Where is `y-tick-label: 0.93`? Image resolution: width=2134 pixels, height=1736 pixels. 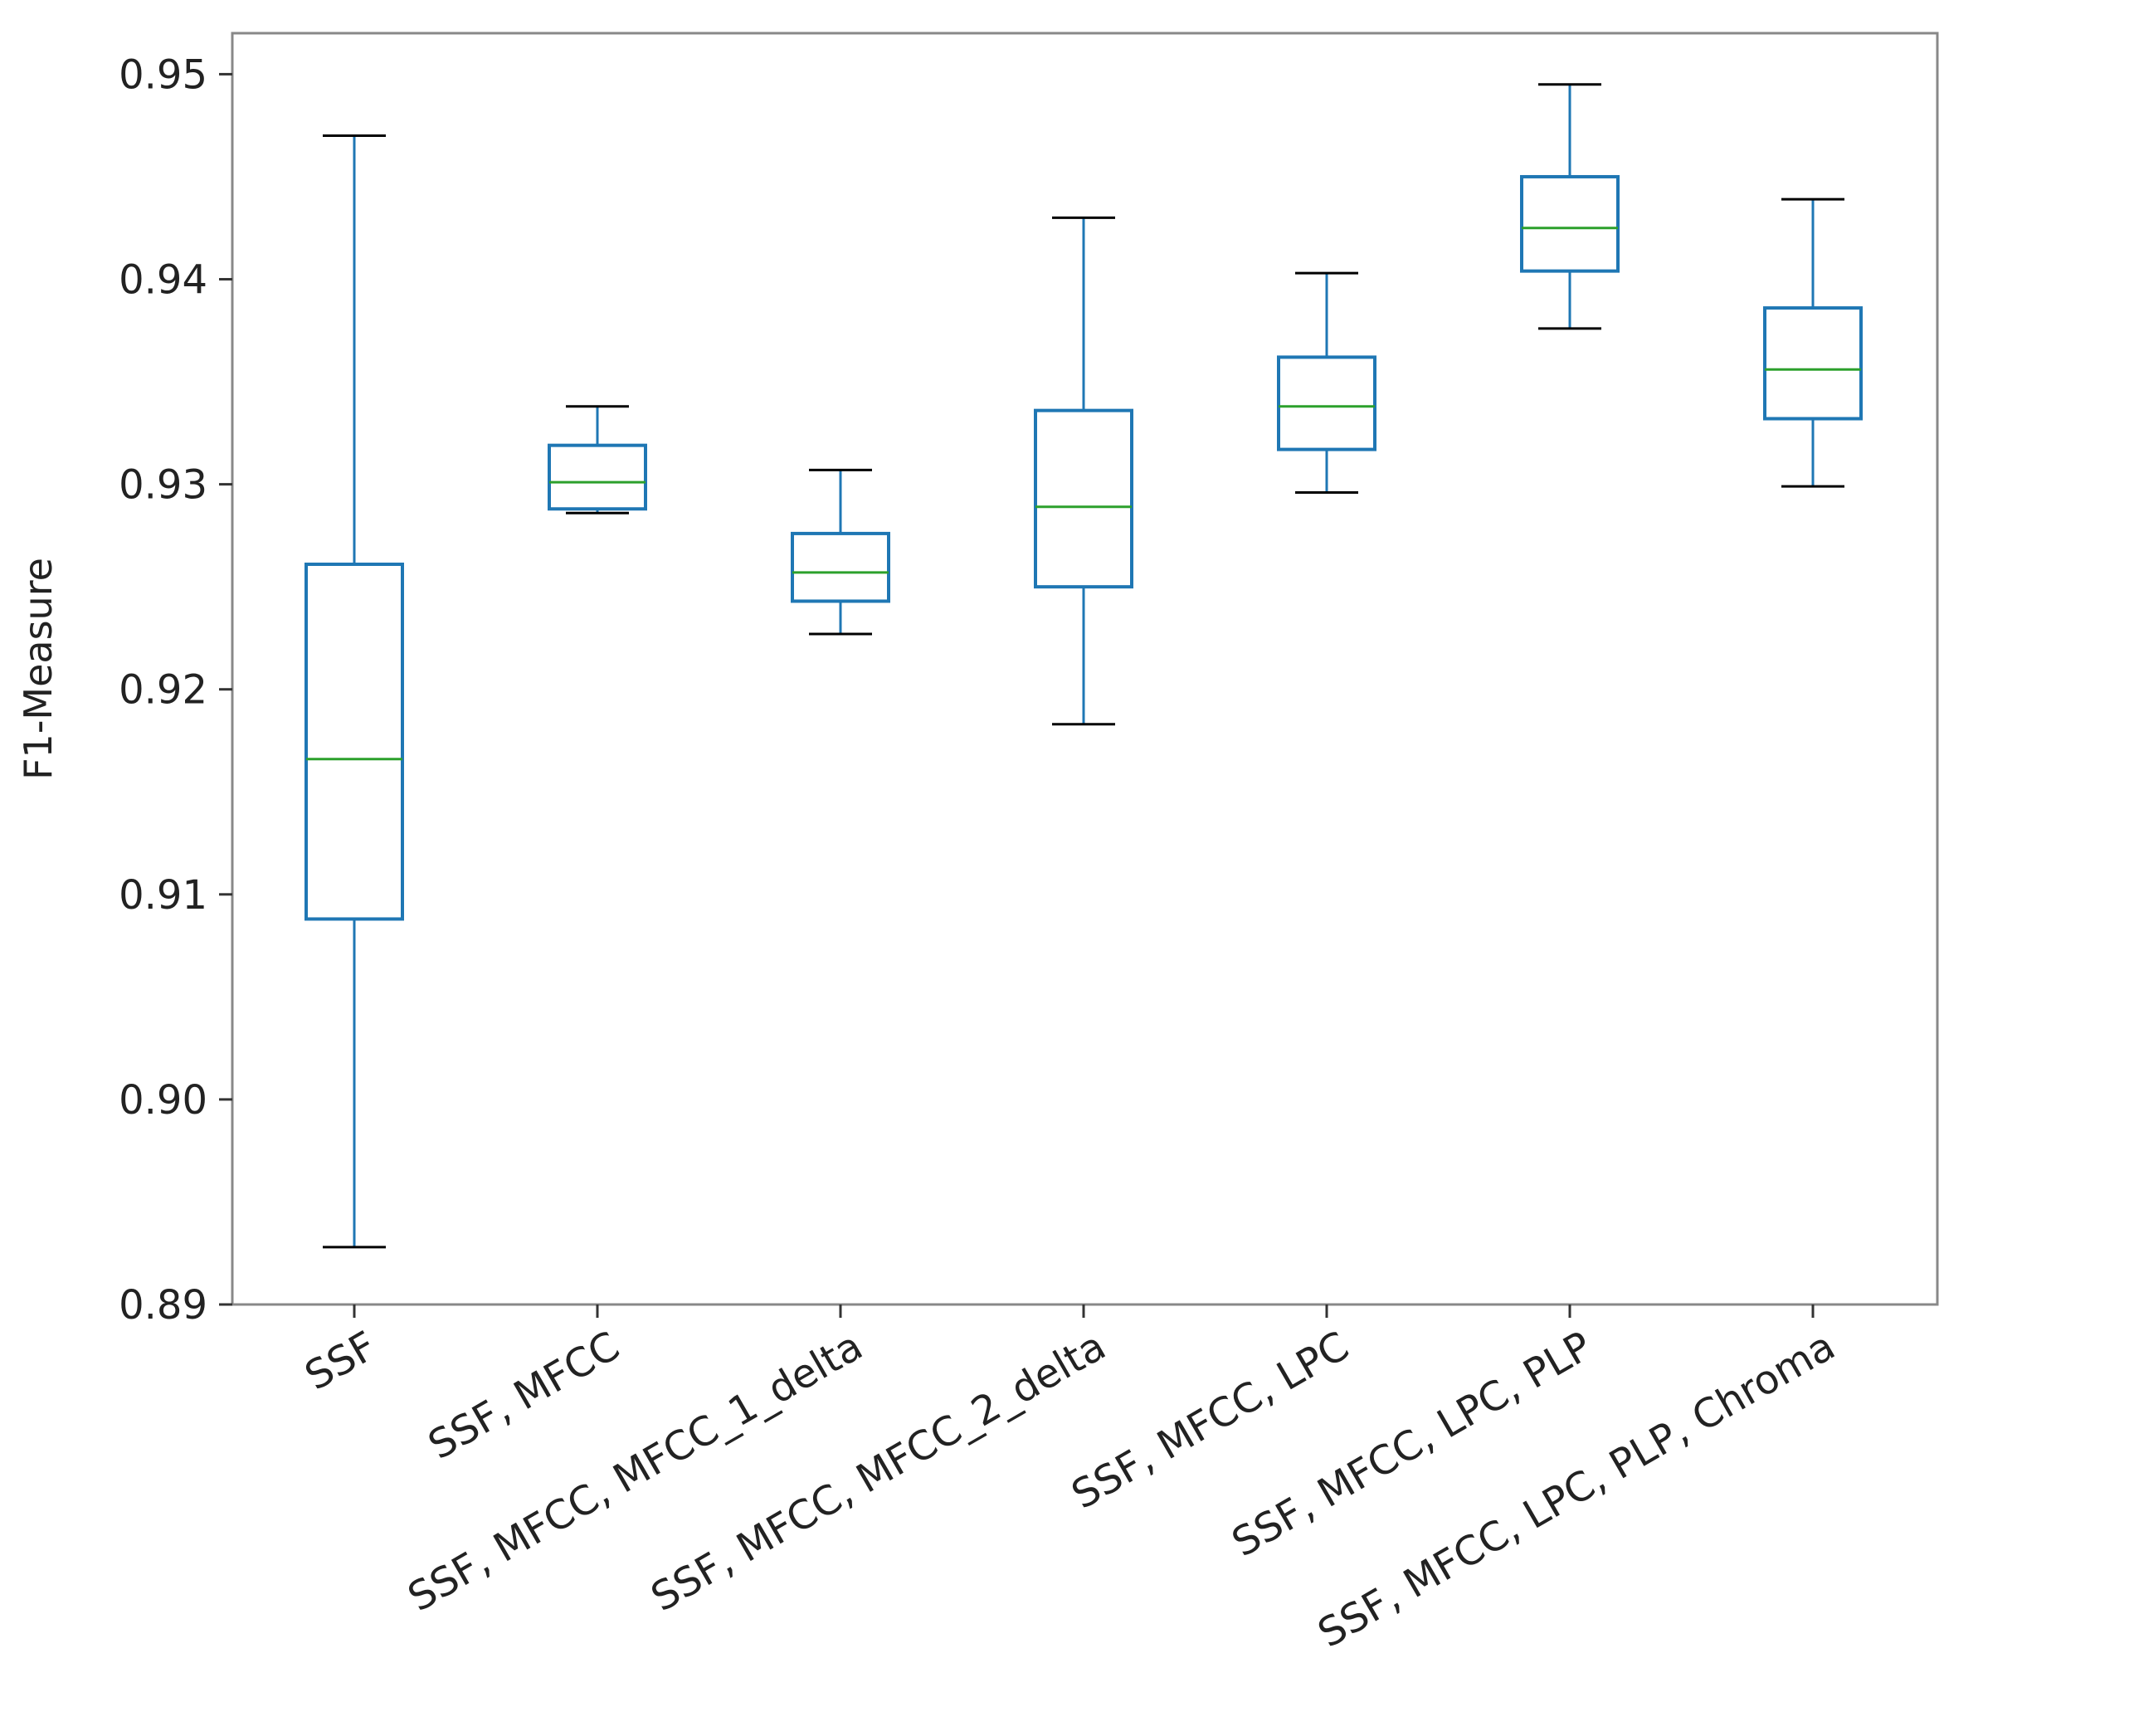
y-tick-label: 0.93 is located at coordinates (163, 485).